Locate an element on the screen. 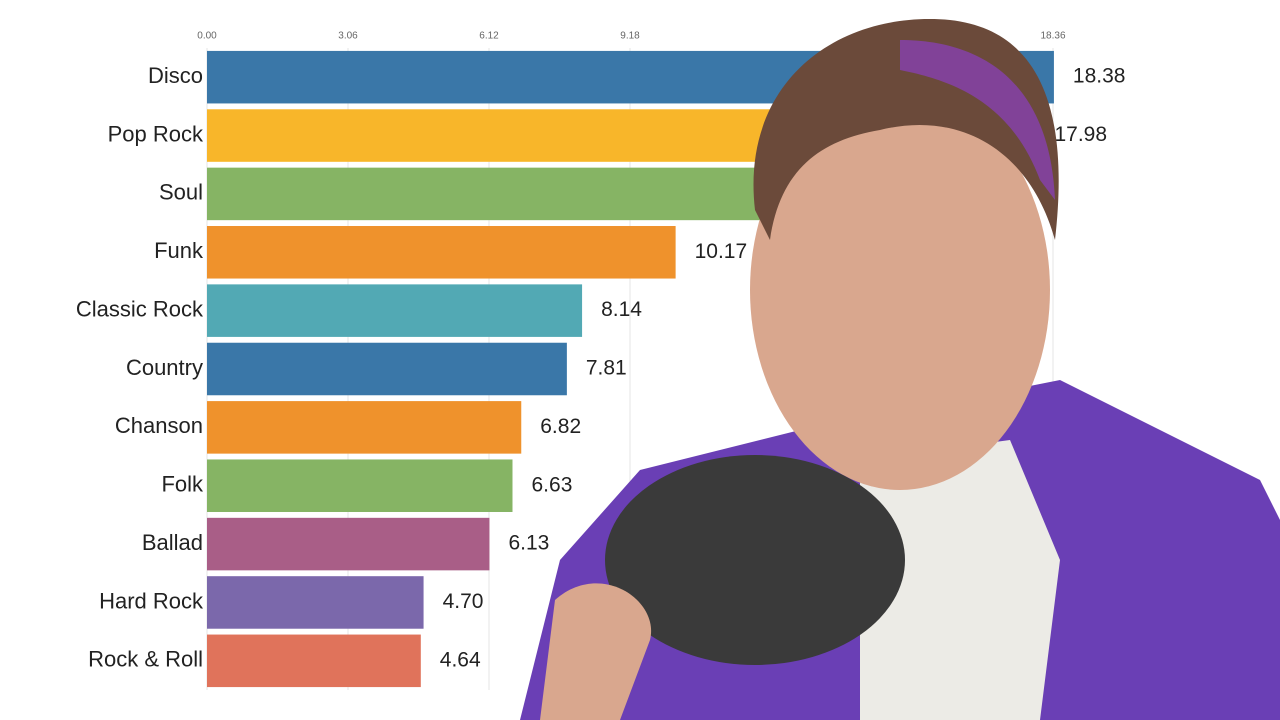  x-tick-label: 18.36 is located at coordinates (1052, 36).